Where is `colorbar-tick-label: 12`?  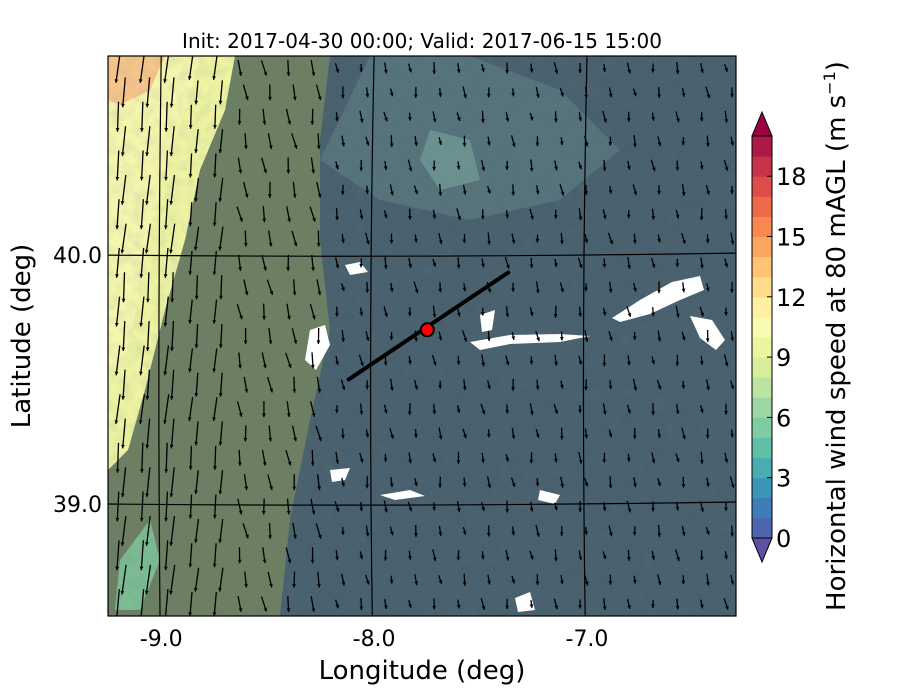 colorbar-tick-label: 12 is located at coordinates (791, 298).